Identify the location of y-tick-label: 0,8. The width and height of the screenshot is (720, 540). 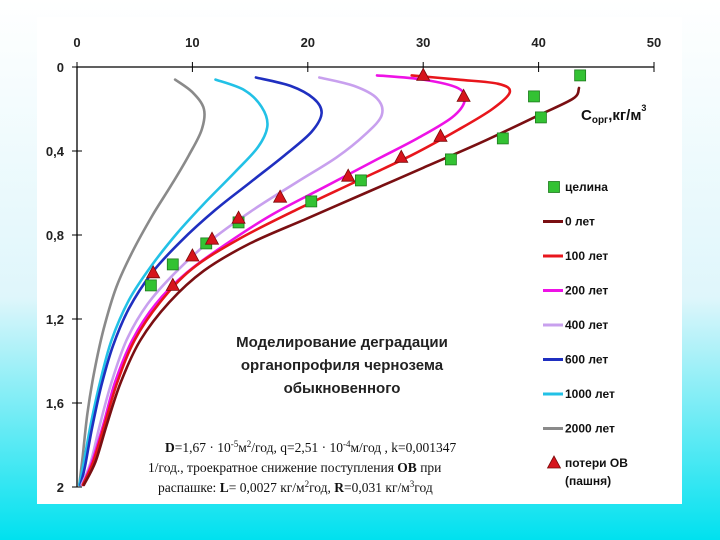
(55, 235).